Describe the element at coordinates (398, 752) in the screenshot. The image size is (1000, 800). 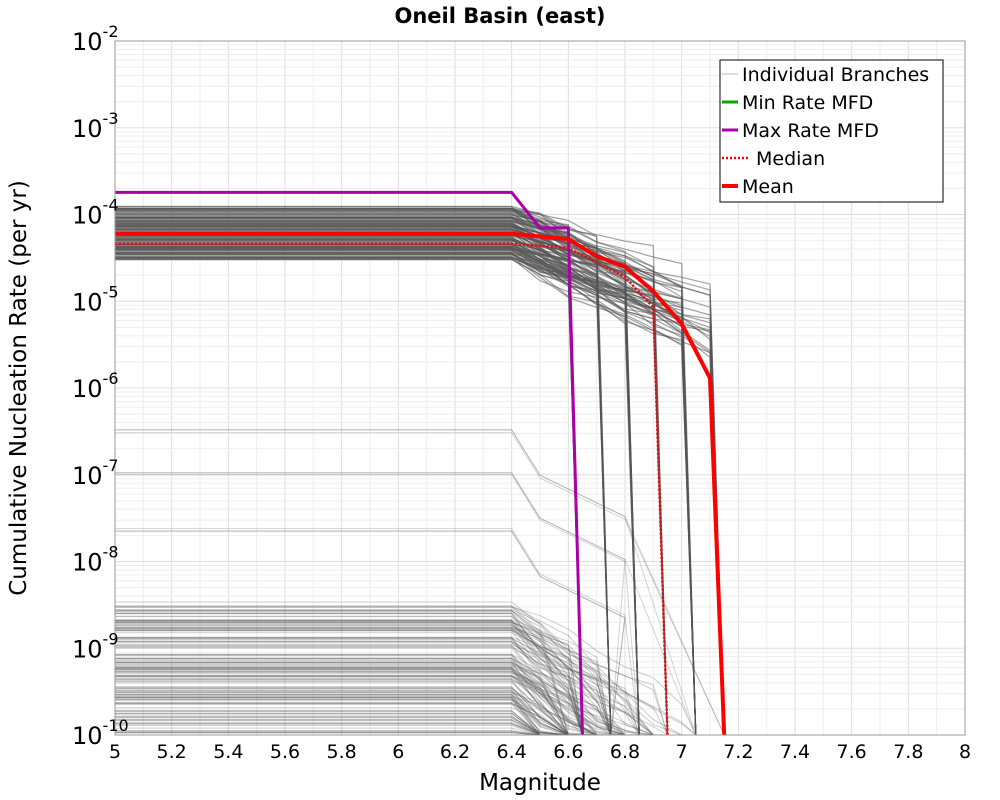
I see `x-tick-label: 6` at that location.